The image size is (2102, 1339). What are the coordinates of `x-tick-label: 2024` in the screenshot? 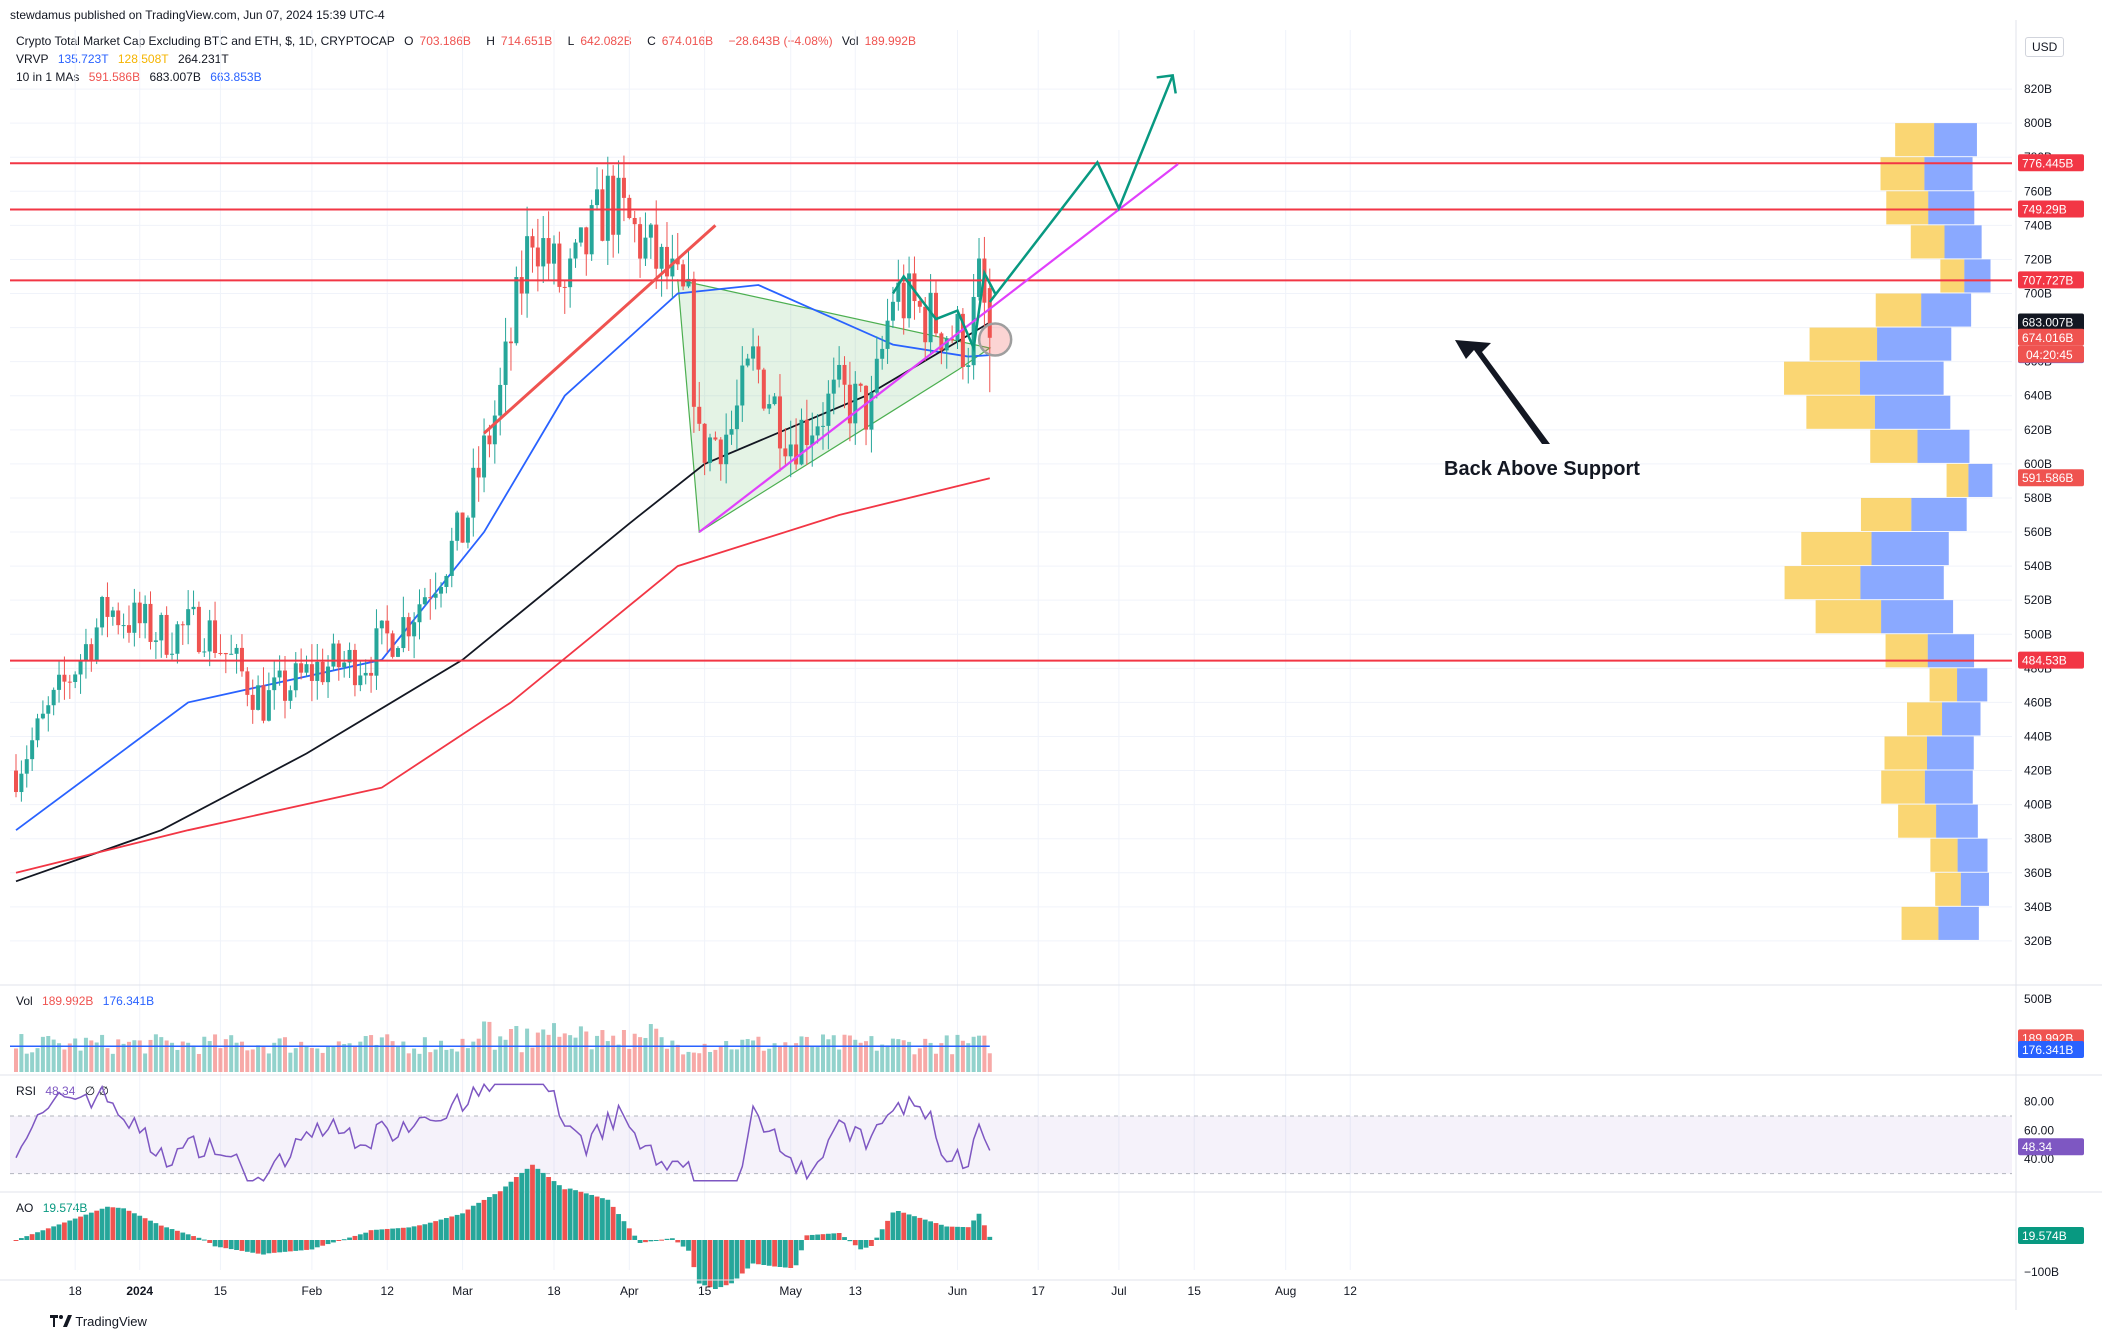 It's located at (139, 1291).